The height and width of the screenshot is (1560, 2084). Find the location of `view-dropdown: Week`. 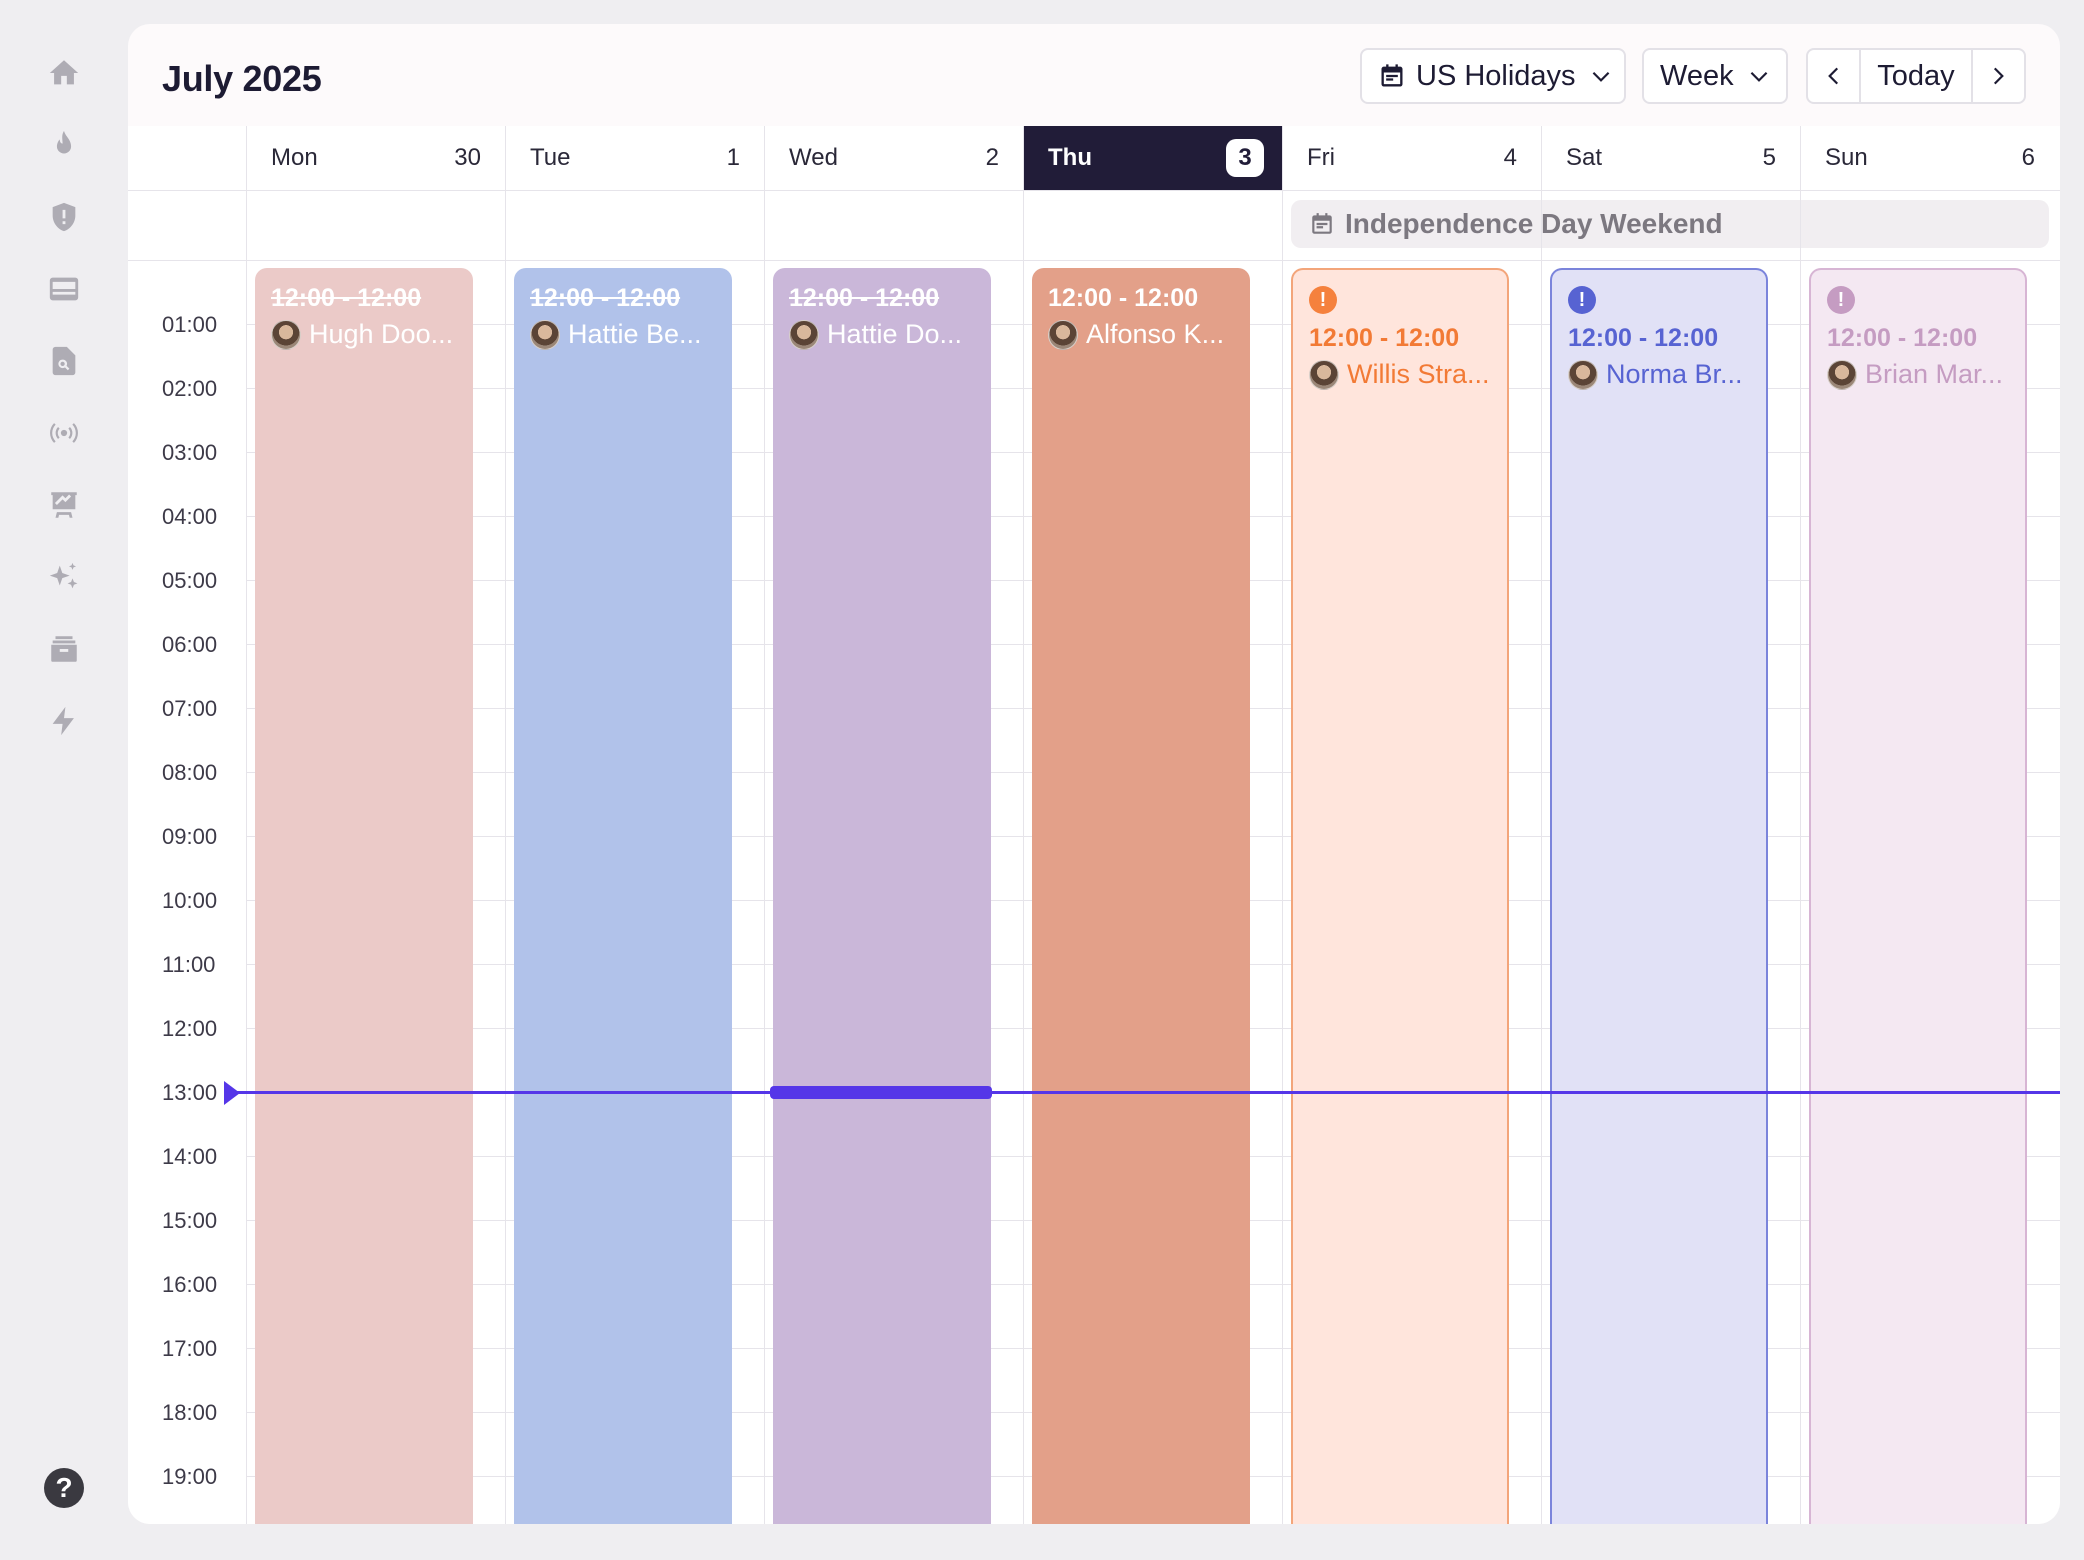

view-dropdown: Week is located at coordinates (1715, 76).